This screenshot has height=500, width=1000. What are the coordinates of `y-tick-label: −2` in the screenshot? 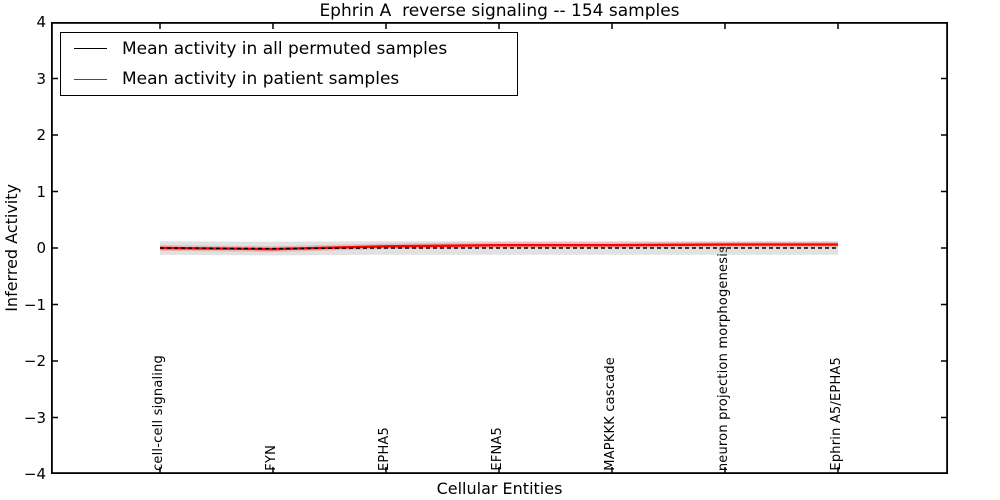 It's located at (34, 361).